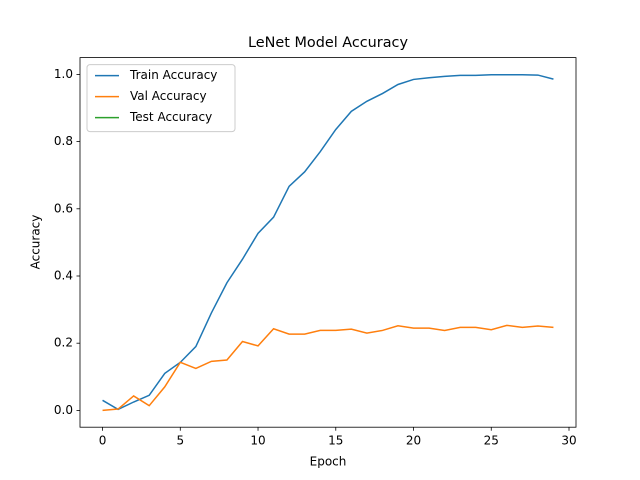 The image size is (640, 480). I want to click on y-tick-label: 1.0, so click(63, 74).